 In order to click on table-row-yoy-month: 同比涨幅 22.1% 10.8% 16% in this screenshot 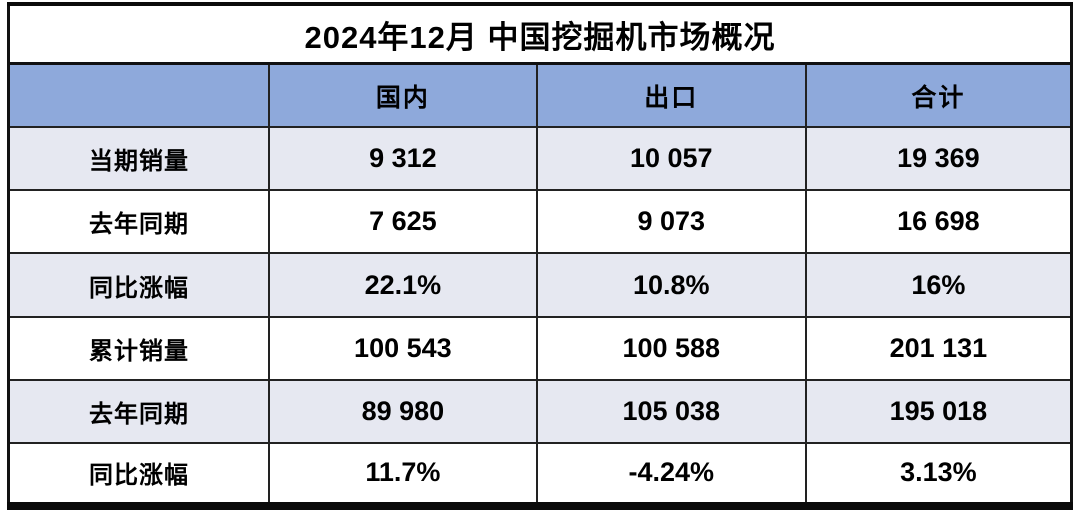, I will do `click(540, 285)`.